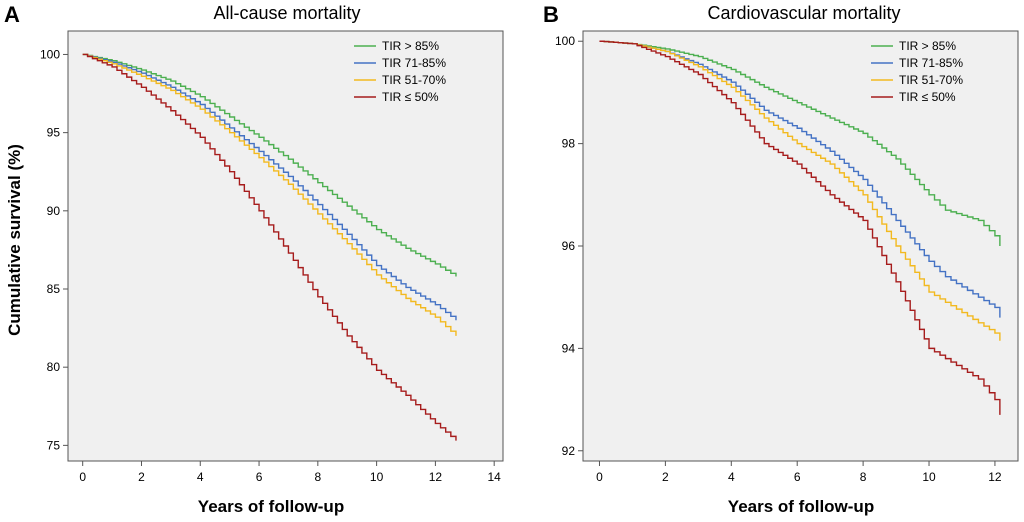 Image resolution: width=1024 pixels, height=522 pixels. Describe the element at coordinates (551, 14) in the screenshot. I see `panel-letter: B` at that location.